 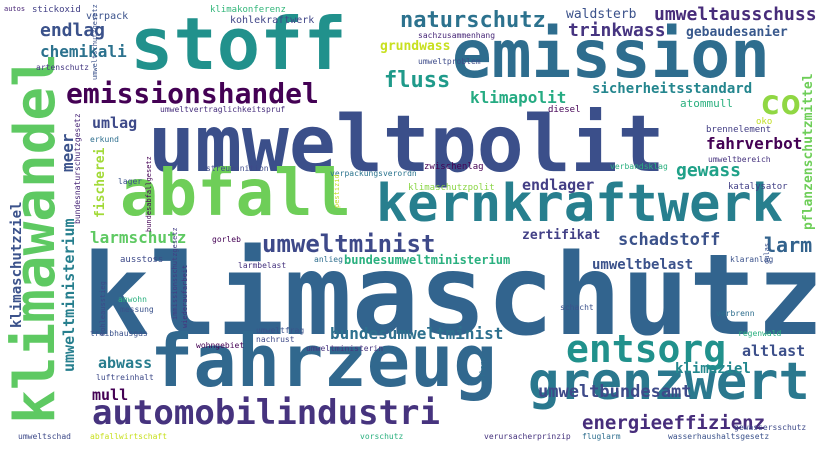 I want to click on word-larmbelast: larmbelast, so click(x=262, y=265).